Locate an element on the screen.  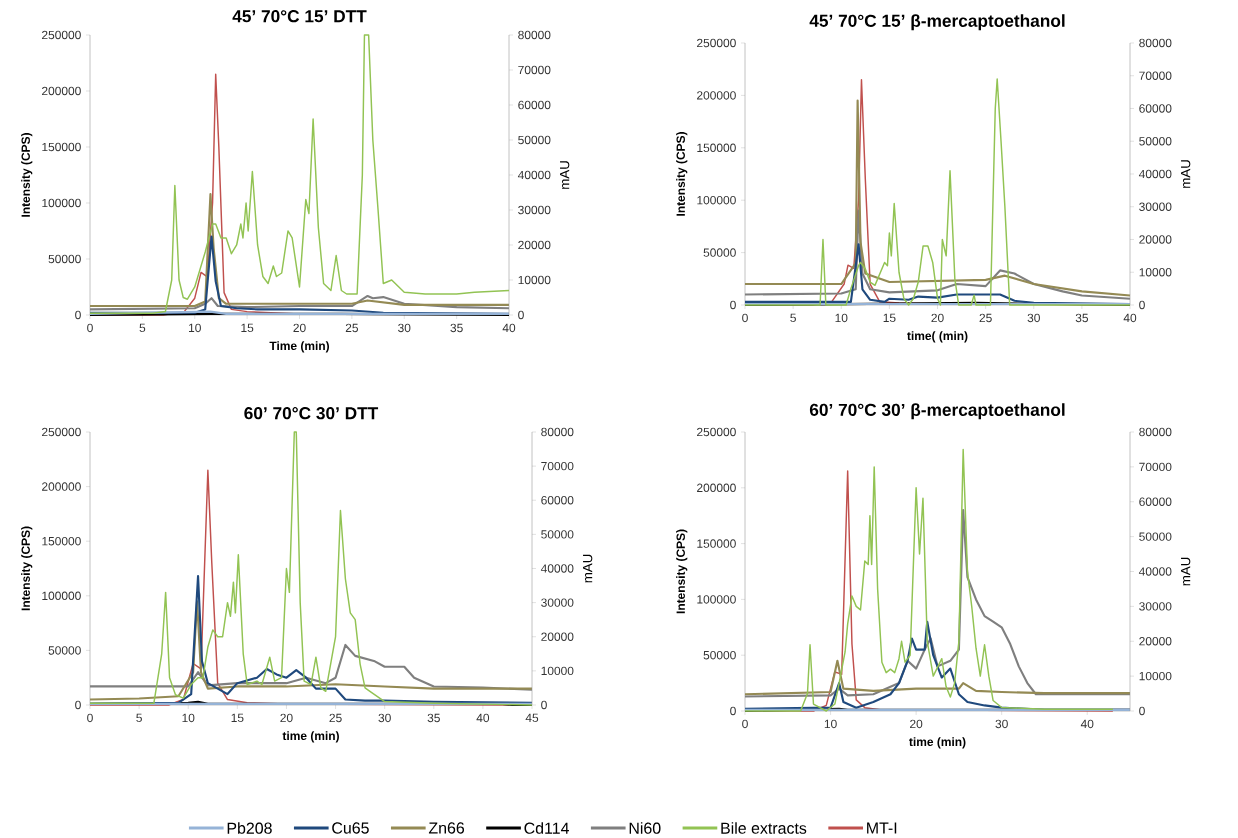
x-tick-label: 45 is located at coordinates (532, 718).